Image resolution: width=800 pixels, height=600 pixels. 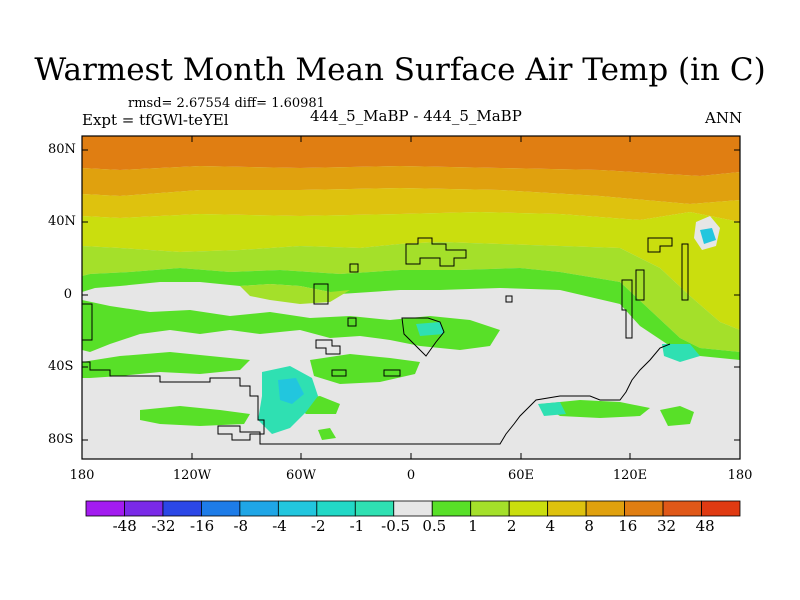 I want to click on lon-label: 60E, so click(x=521, y=475).